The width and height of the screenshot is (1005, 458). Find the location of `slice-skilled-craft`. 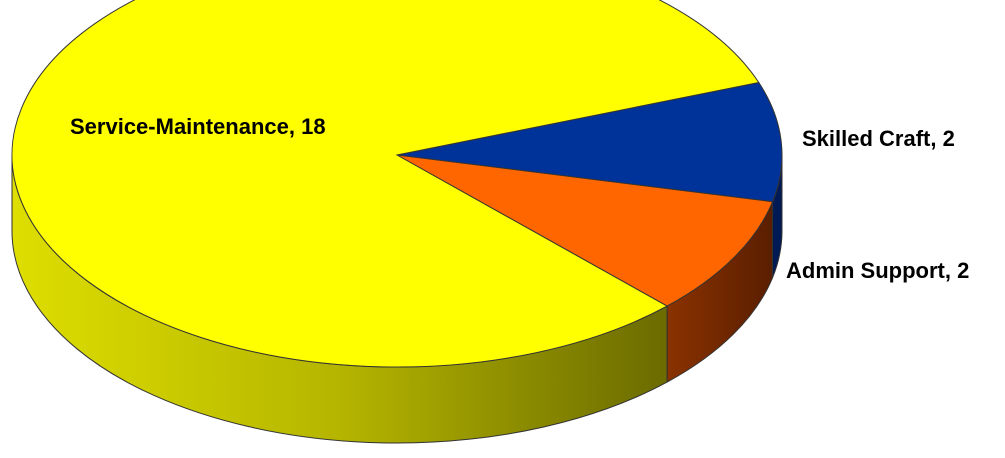

slice-skilled-craft is located at coordinates (589, 142).